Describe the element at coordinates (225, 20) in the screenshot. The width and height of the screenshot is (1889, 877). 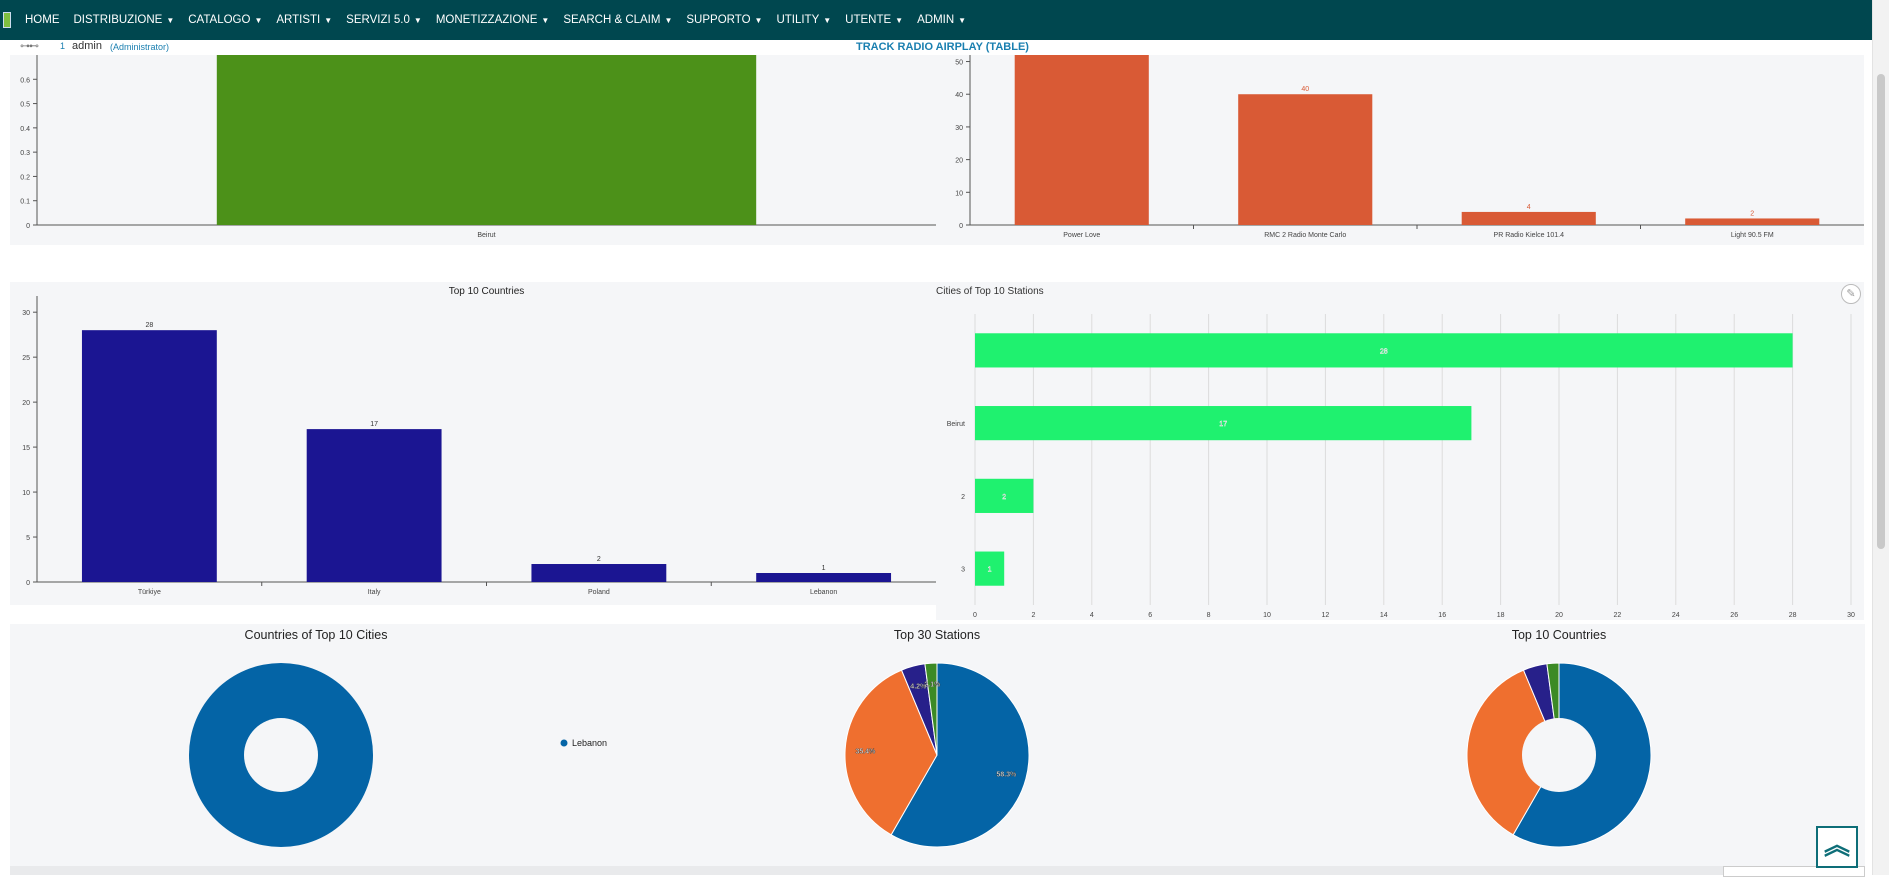
I see `nav-item-catalogo: CATALOGO ▼` at that location.